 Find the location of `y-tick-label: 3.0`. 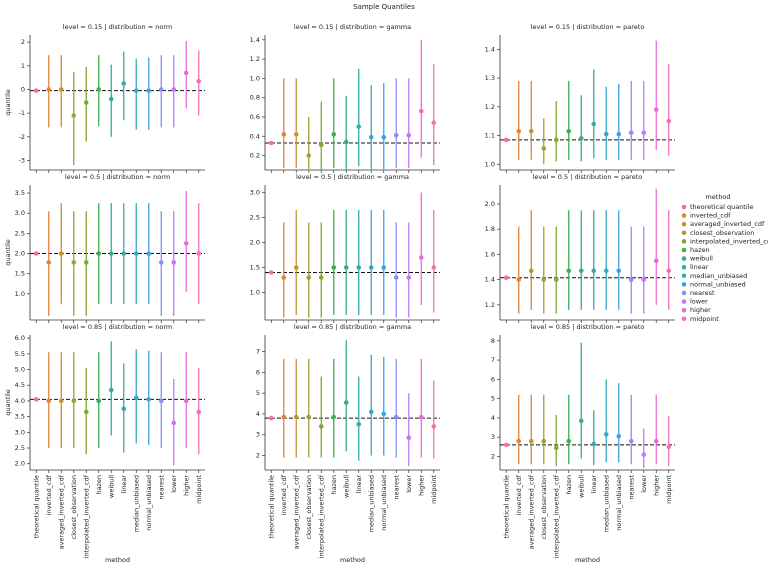

y-tick-label: 3.0 is located at coordinates (255, 193).